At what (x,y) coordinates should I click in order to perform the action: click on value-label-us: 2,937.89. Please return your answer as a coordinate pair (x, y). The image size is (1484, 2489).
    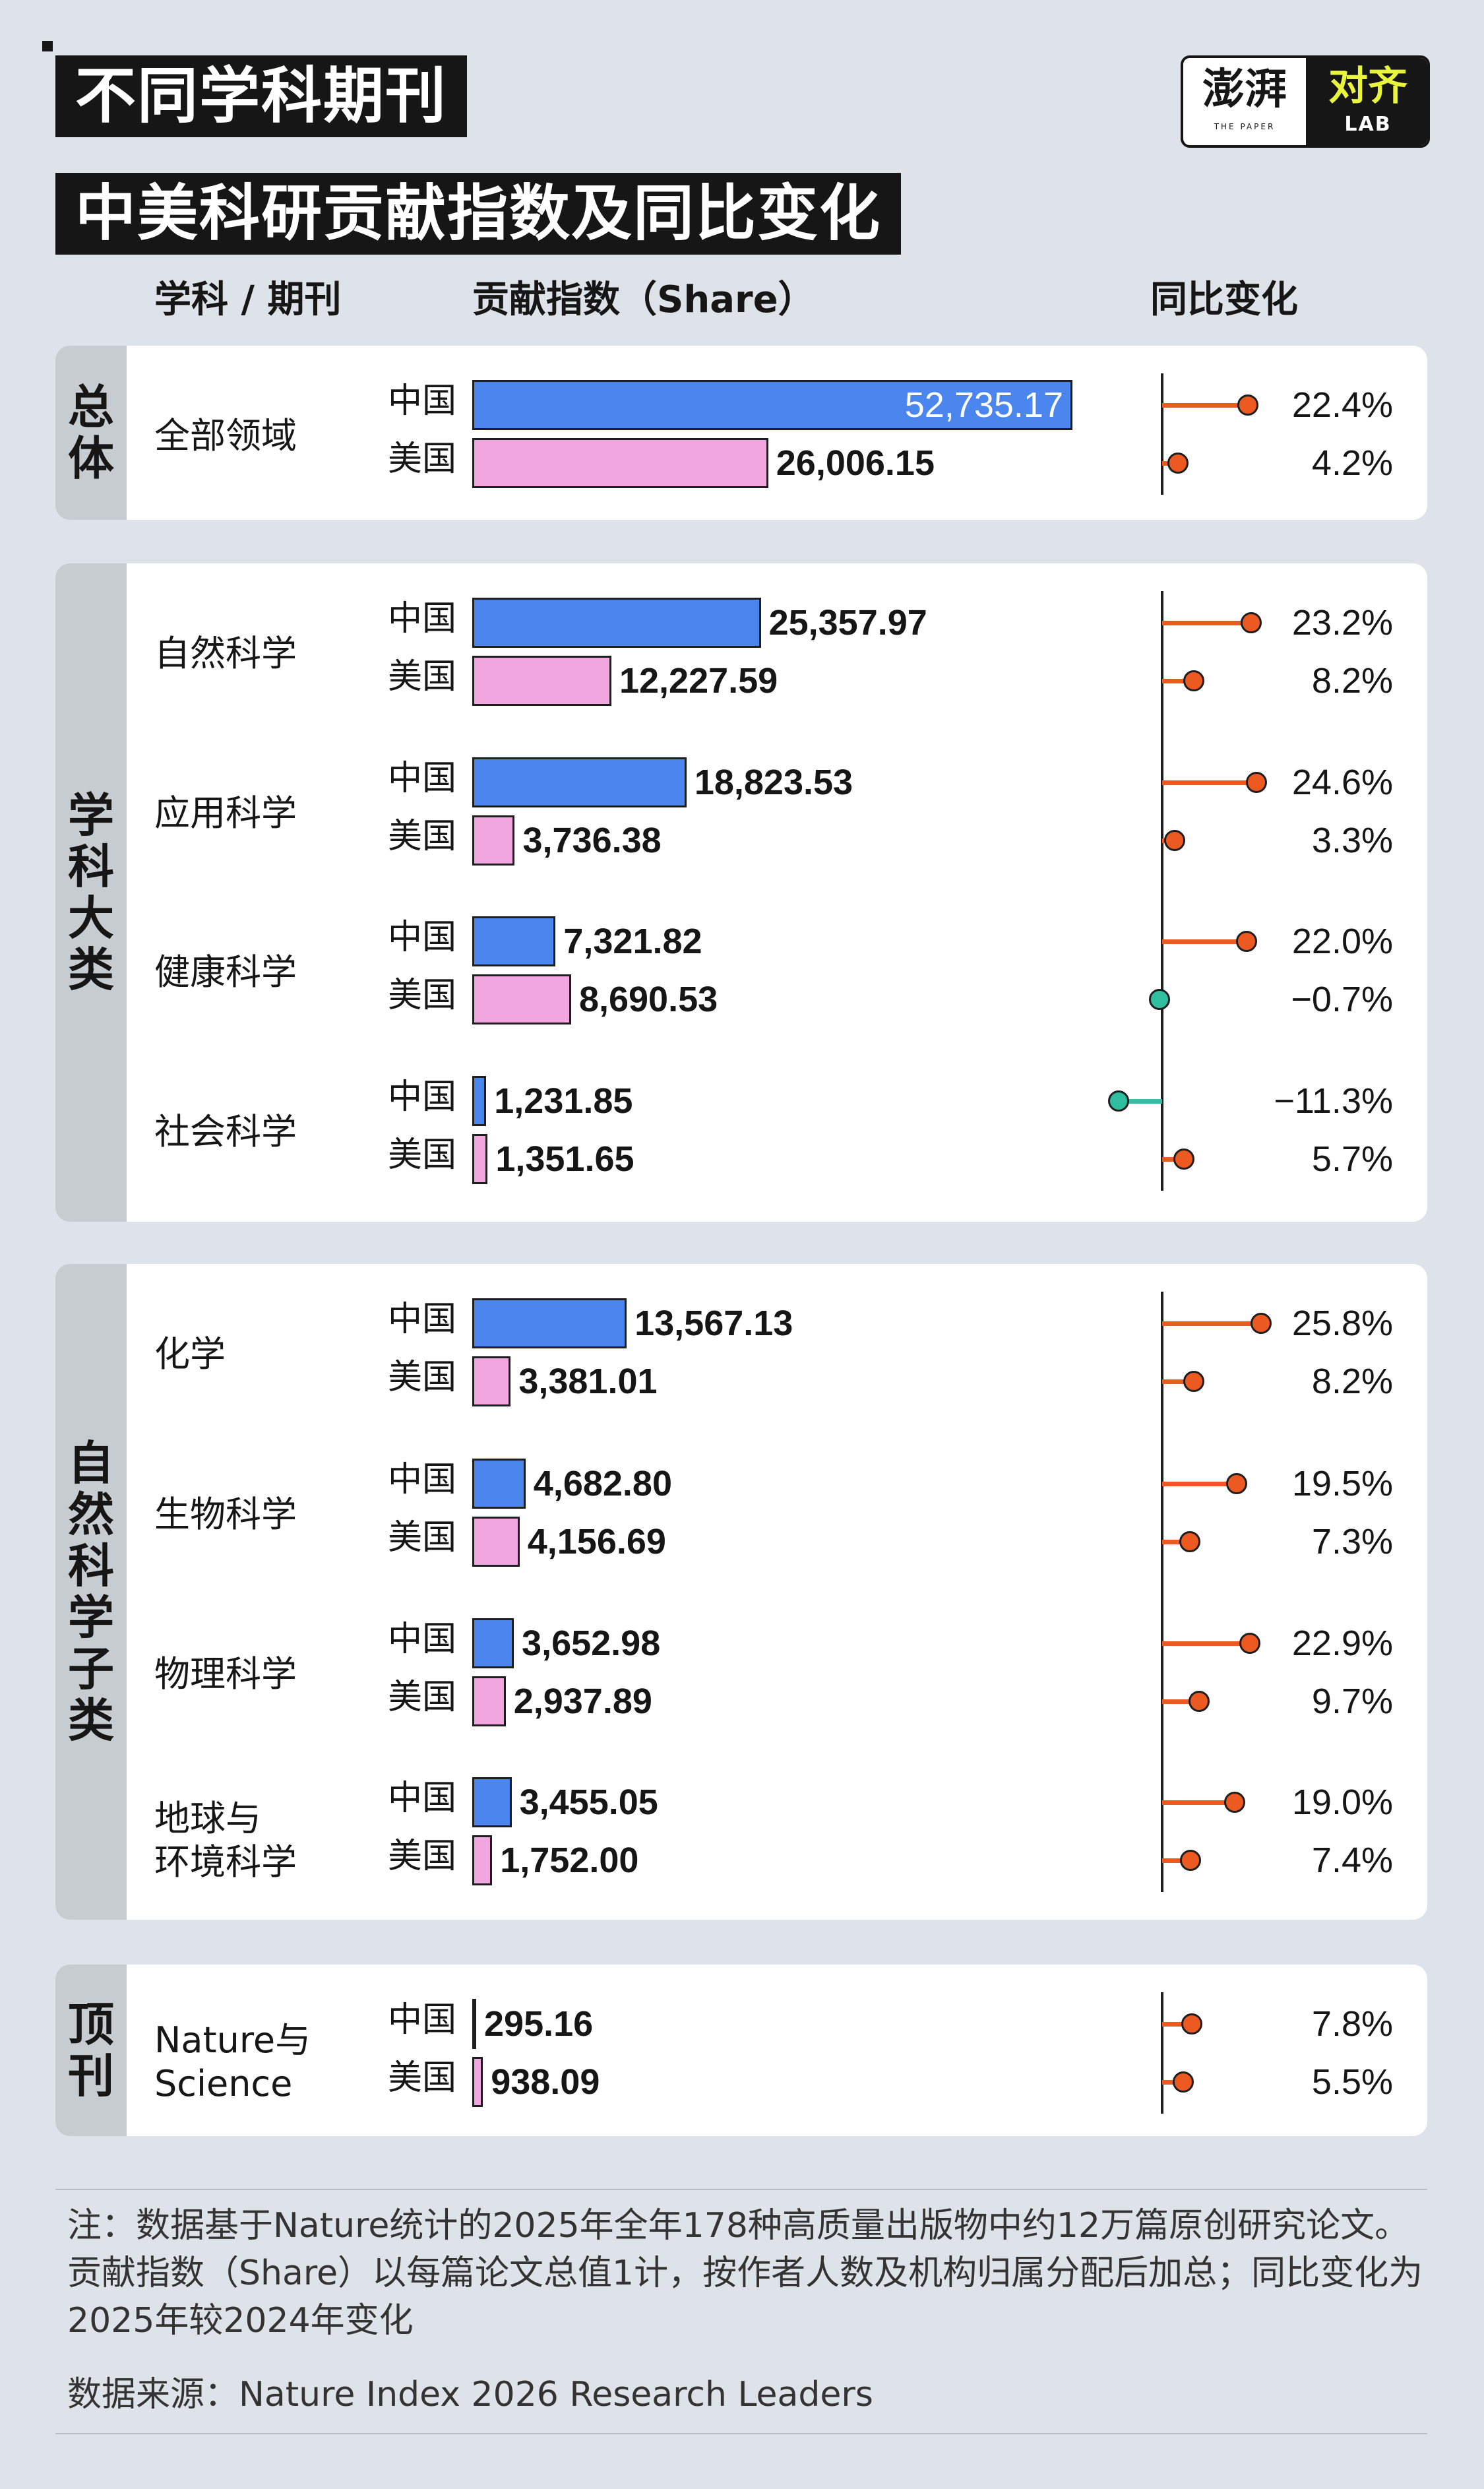
    Looking at the image, I should click on (582, 1701).